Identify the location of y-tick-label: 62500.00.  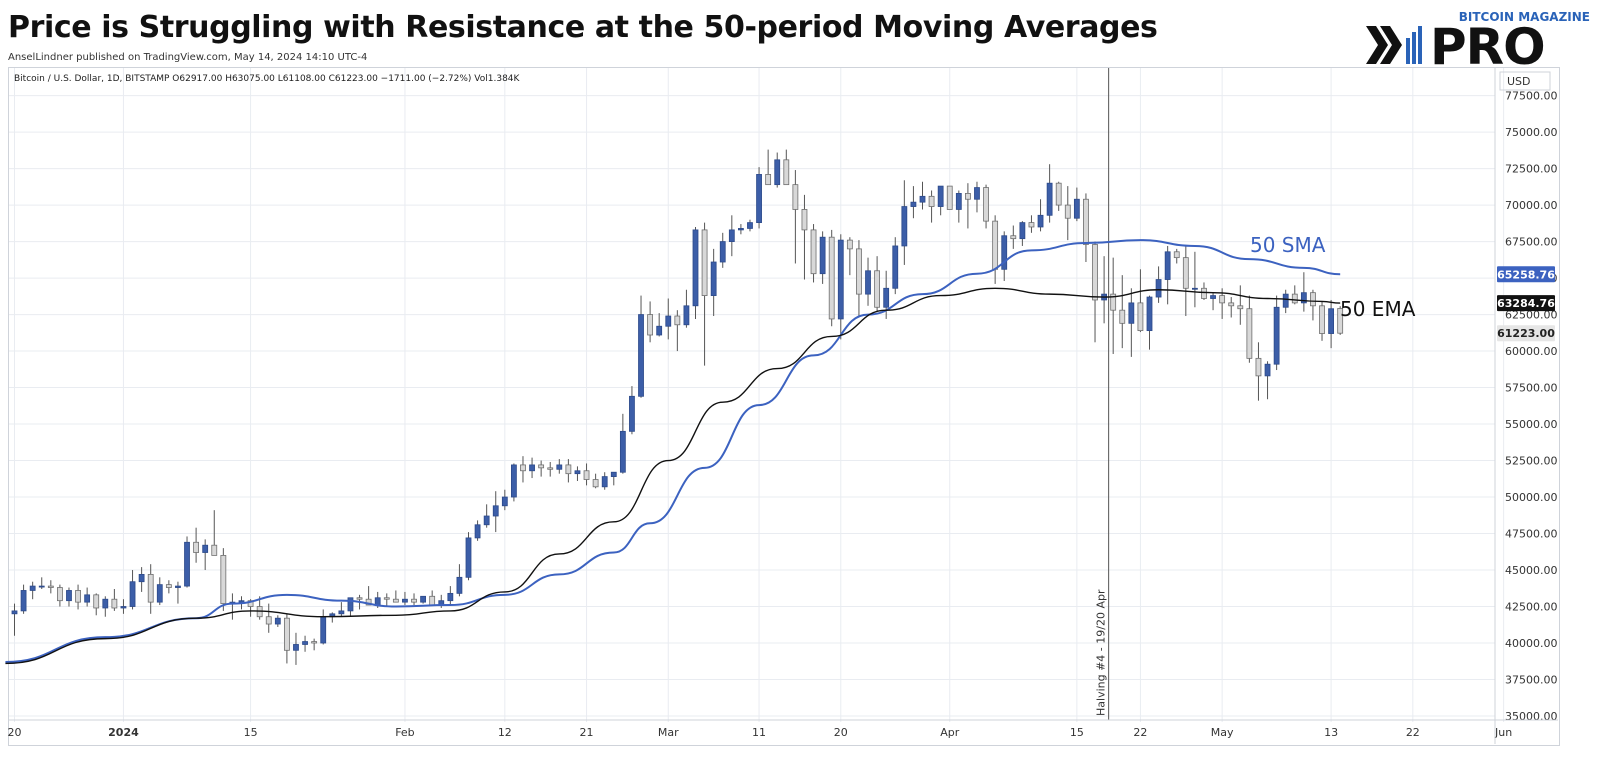
(1531, 315).